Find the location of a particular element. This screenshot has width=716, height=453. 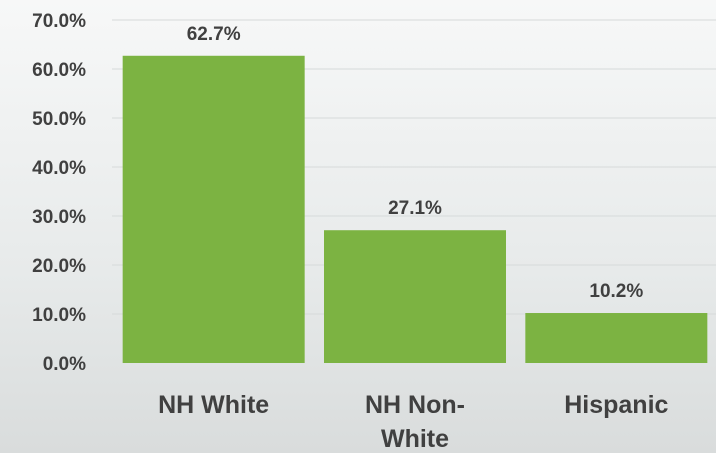

y-axis-tick-labels: 0.0% 10.0% 20.0% 30.0% 40.0% 50.0% 60.0% 70.0% is located at coordinates (59, 193).